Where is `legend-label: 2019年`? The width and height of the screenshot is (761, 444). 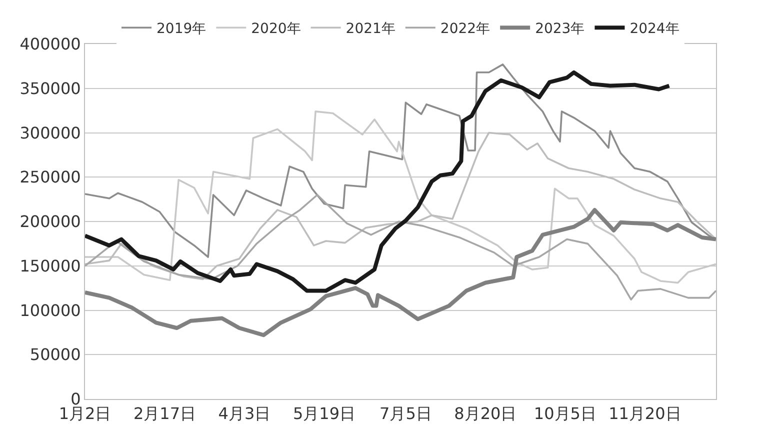 legend-label: 2019年 is located at coordinates (181, 29).